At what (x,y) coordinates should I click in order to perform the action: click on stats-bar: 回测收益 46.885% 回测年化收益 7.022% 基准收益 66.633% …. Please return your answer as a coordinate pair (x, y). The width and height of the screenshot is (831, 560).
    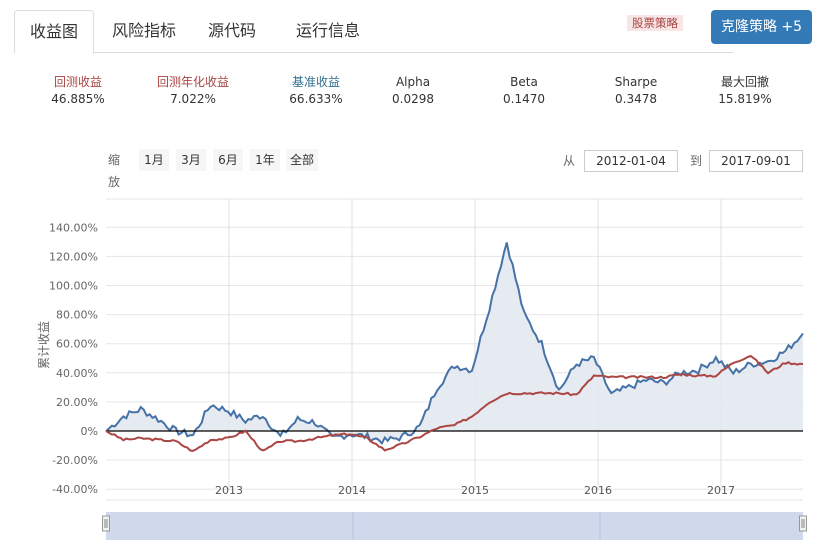
    Looking at the image, I should click on (415, 94).